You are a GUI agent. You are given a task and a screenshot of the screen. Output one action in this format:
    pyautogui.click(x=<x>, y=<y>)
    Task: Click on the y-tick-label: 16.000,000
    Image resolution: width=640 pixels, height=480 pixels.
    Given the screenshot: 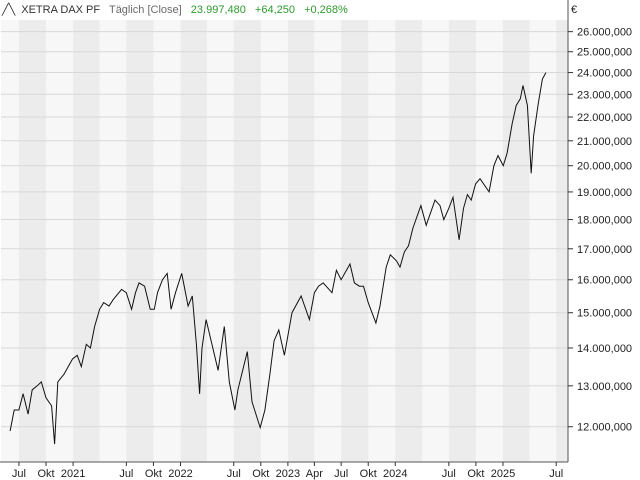 What is the action you would take?
    pyautogui.click(x=604, y=281)
    